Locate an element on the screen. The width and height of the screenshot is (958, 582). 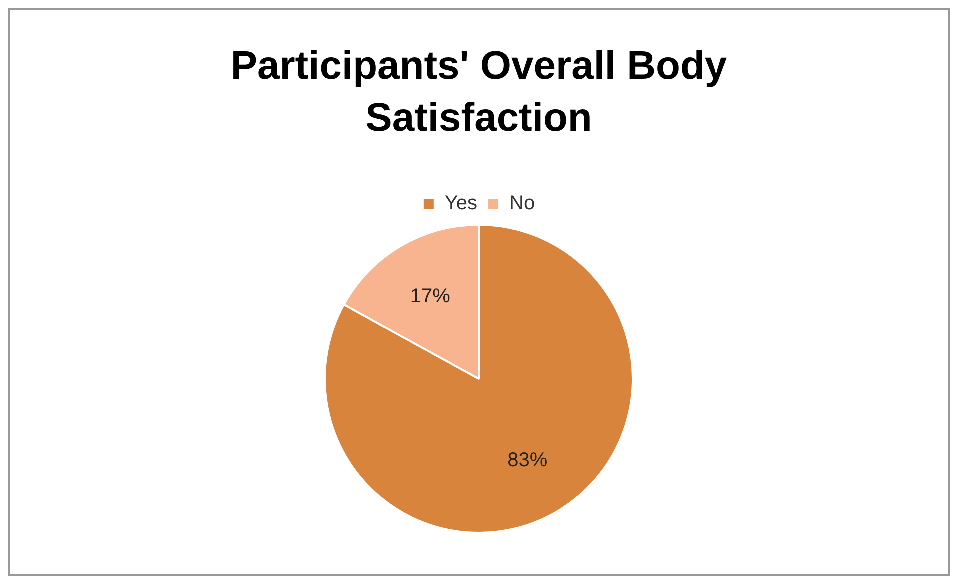
chart-title: Participants' Overall Body Satisfaction is located at coordinates (479, 92).